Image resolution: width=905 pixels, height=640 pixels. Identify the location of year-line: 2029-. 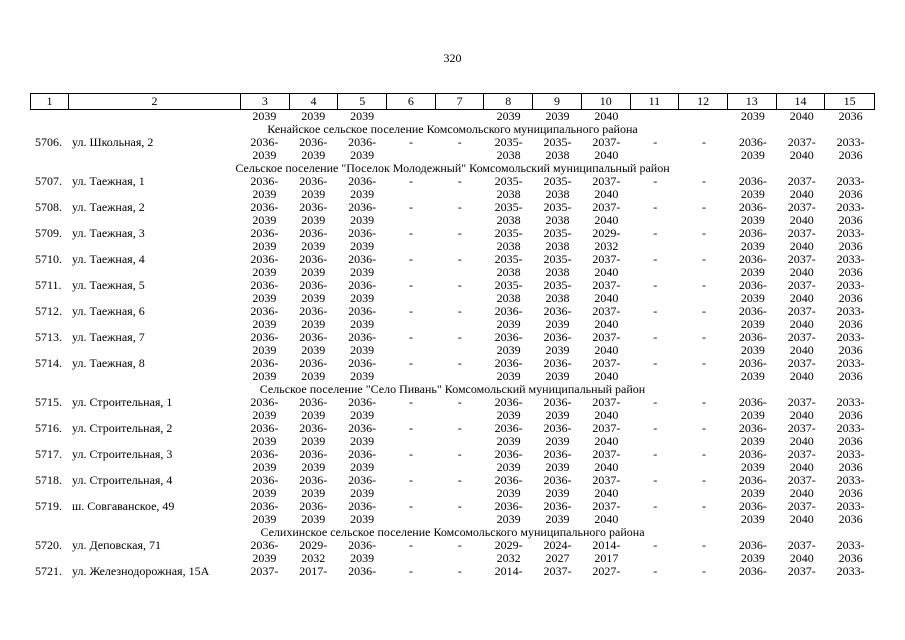
(508, 545).